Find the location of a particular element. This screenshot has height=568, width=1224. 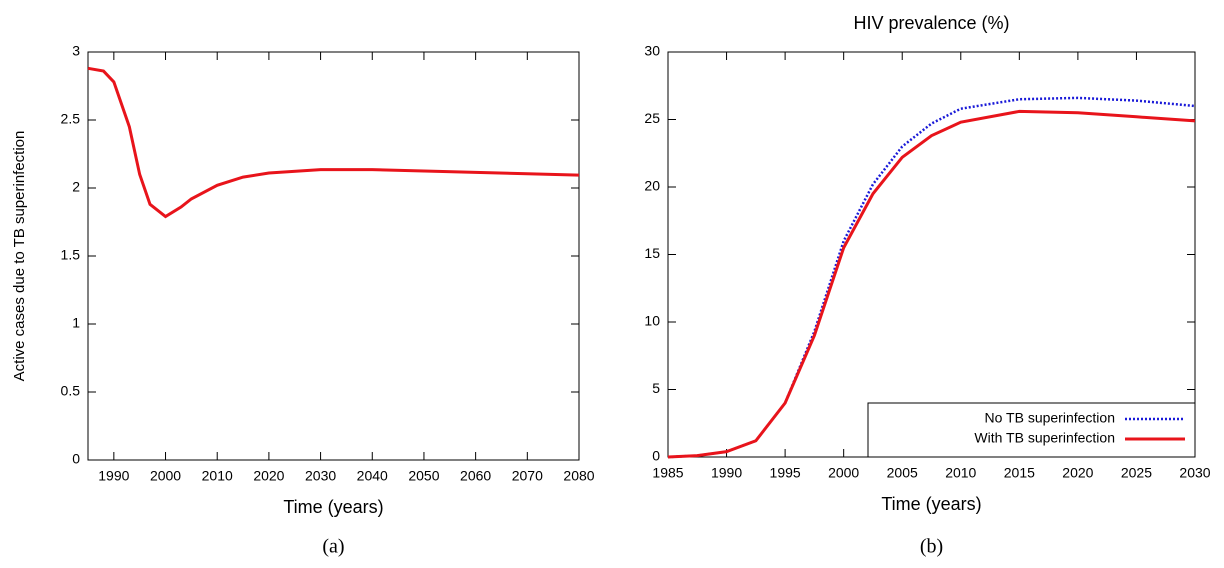

y-tick-label: 0.5 is located at coordinates (71, 391).